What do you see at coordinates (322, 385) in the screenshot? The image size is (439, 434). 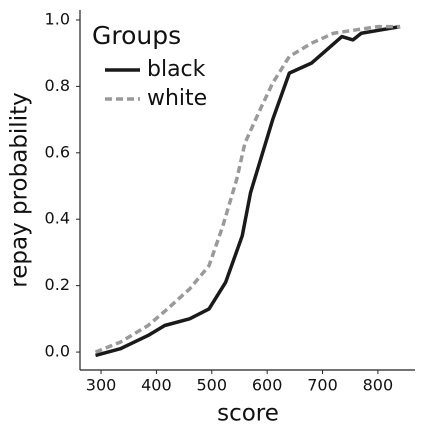 I see `x-tick-label: 700` at bounding box center [322, 385].